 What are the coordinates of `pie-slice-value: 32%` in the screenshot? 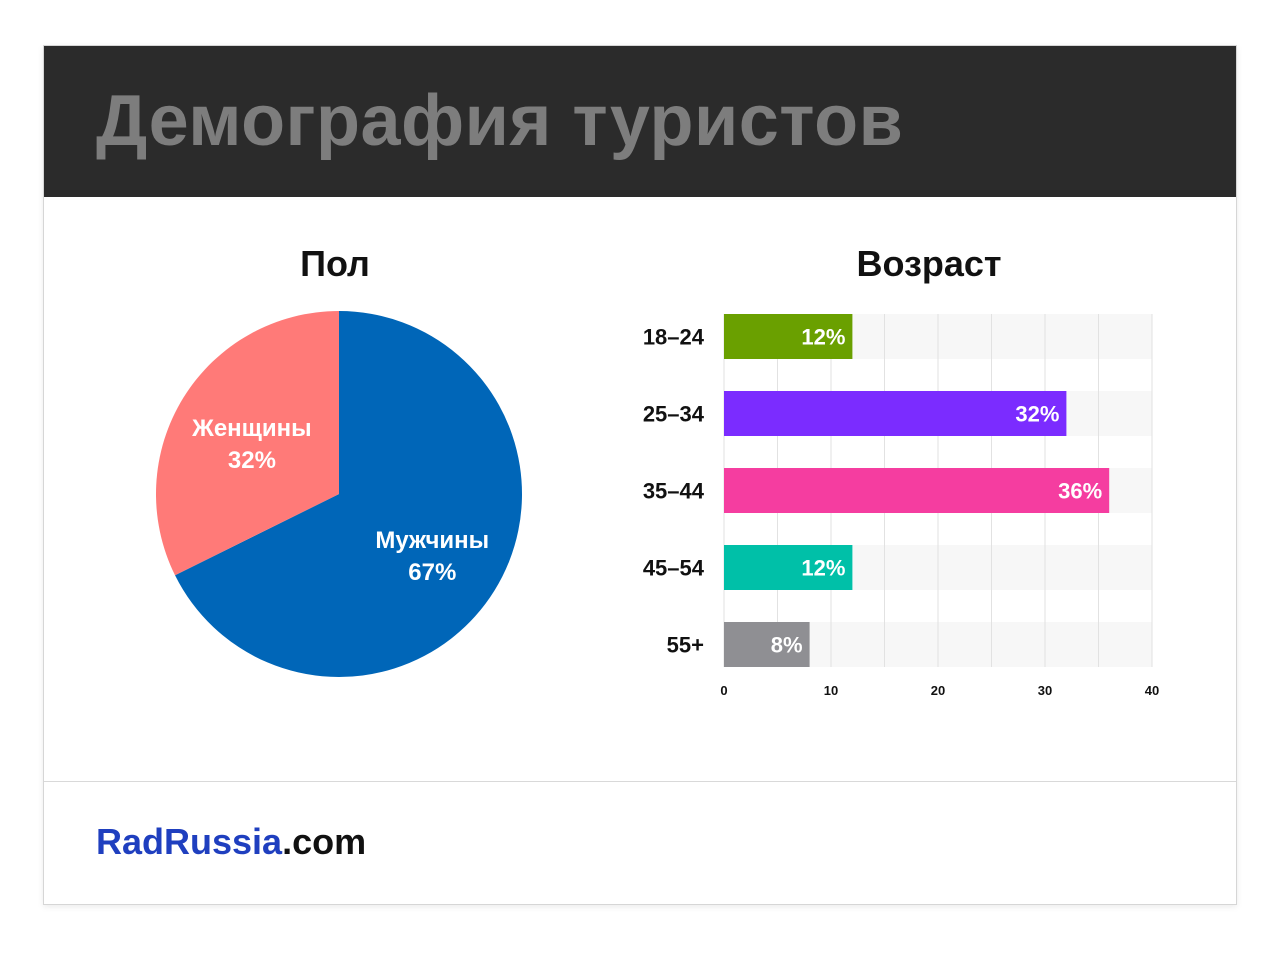 It's located at (252, 460).